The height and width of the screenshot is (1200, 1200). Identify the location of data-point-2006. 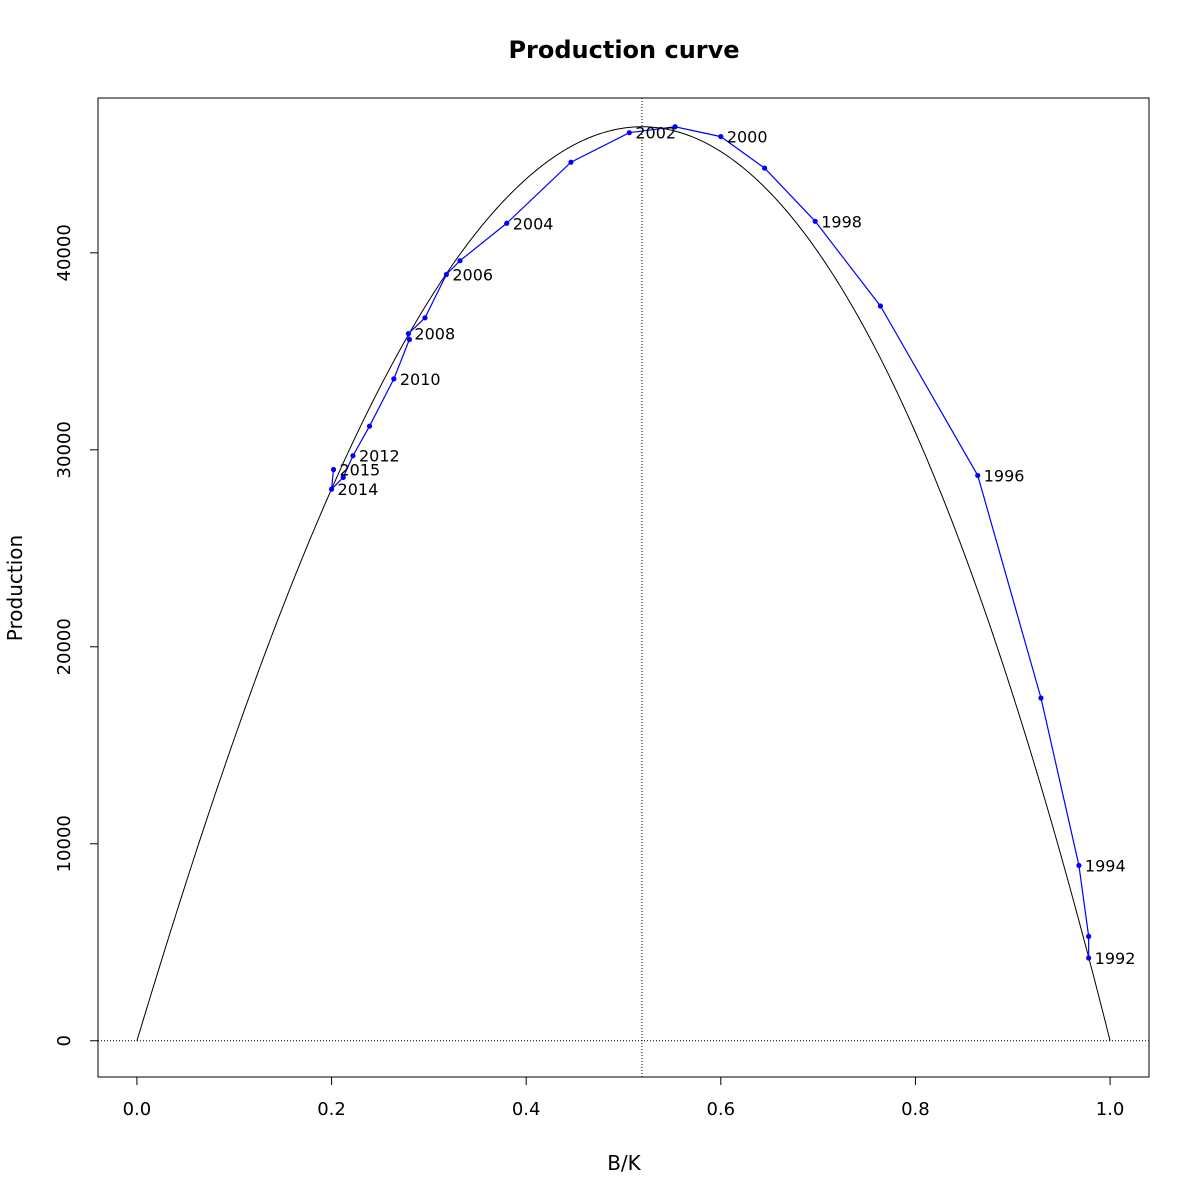
(446, 274).